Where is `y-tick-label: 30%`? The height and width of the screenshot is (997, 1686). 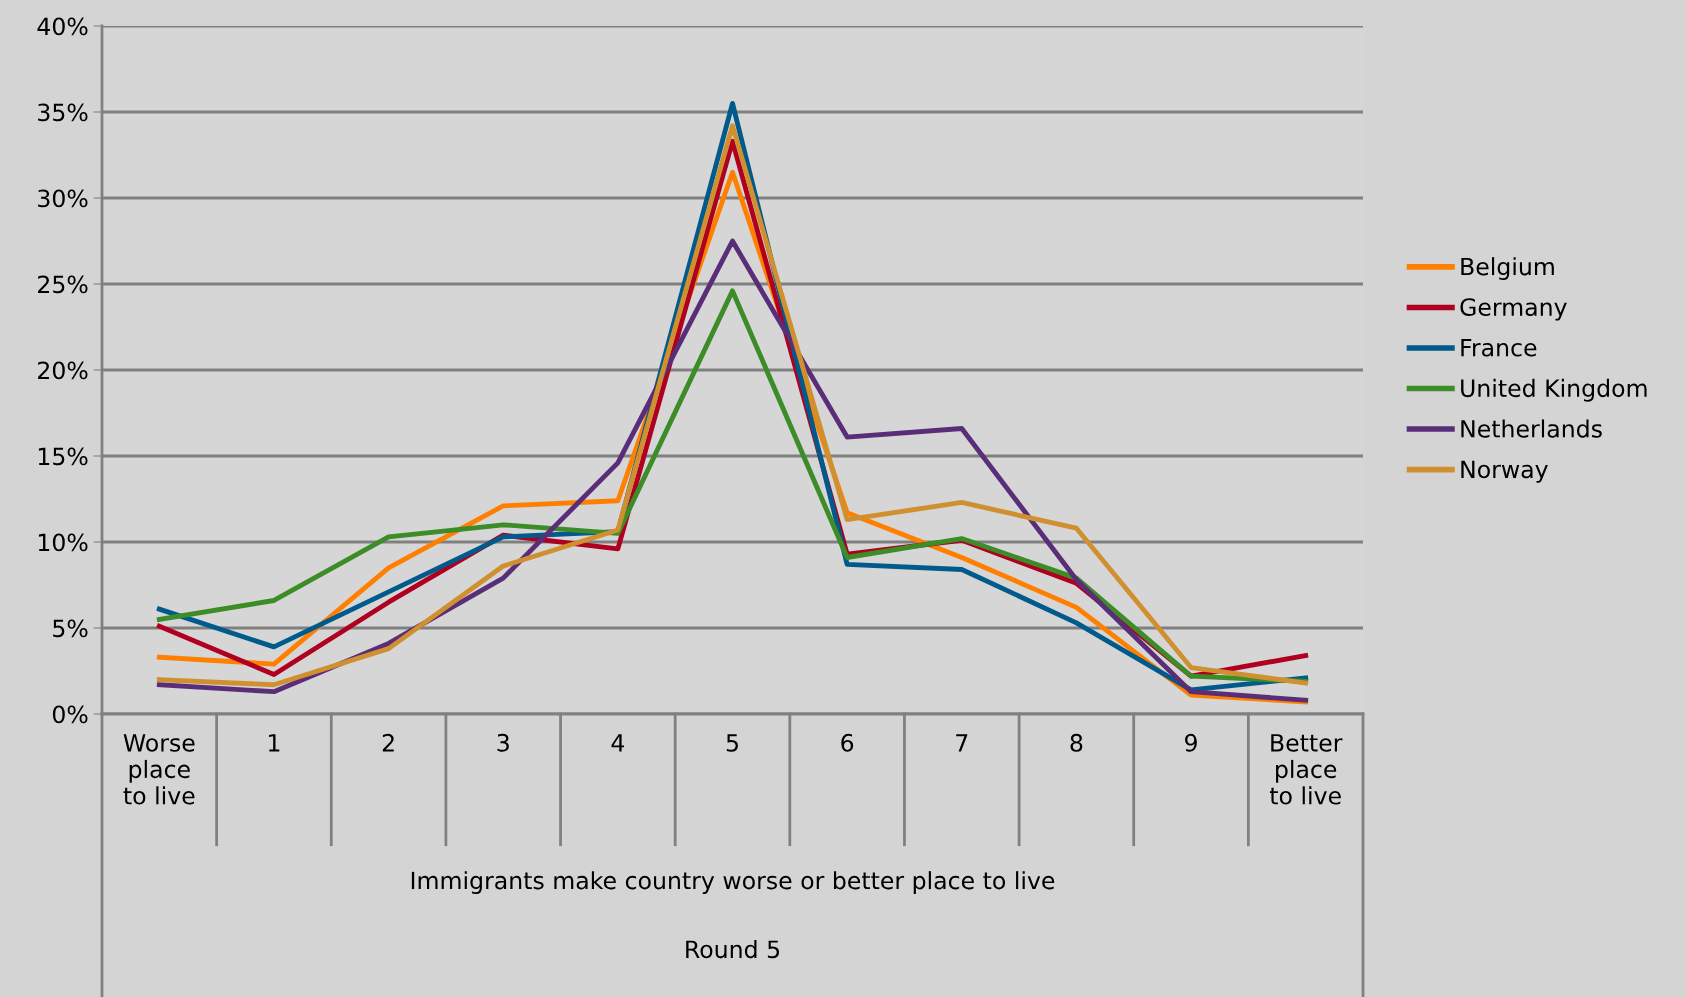 y-tick-label: 30% is located at coordinates (63, 198).